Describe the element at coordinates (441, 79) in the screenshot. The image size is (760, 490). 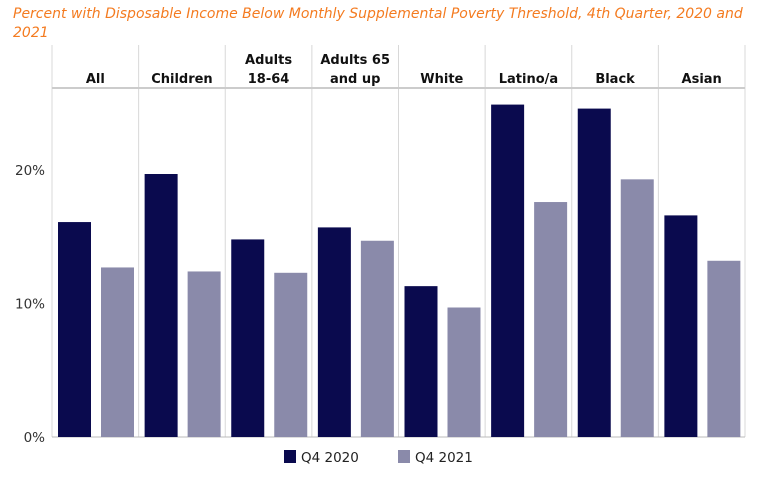
I see `category-label: White` at that location.